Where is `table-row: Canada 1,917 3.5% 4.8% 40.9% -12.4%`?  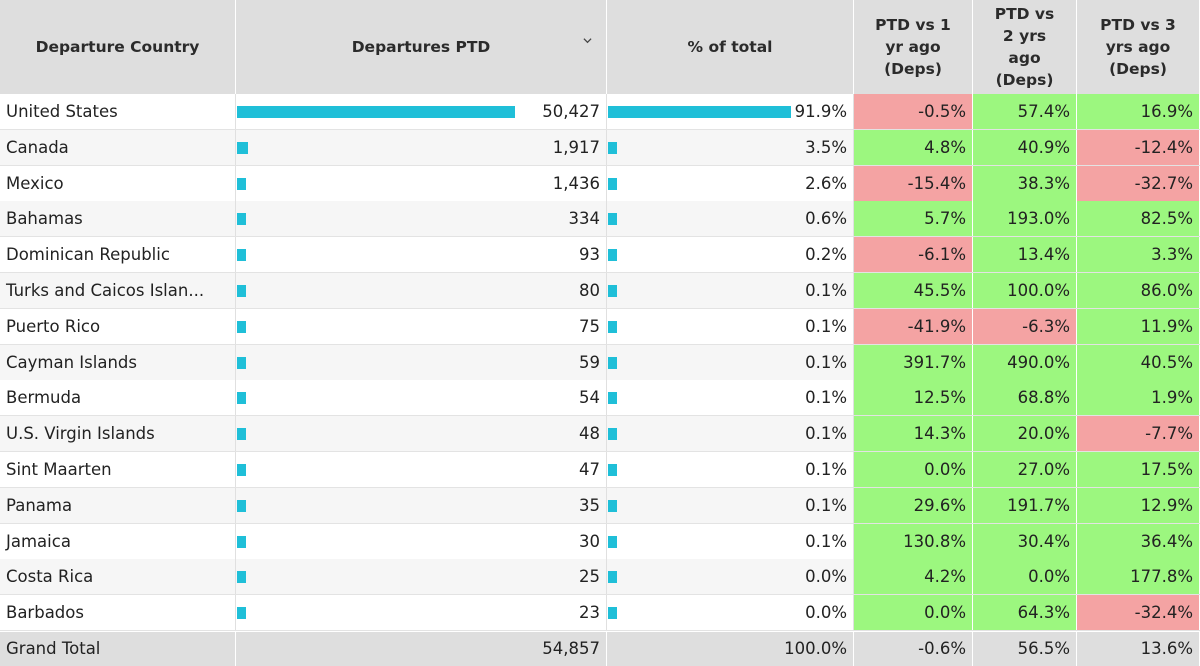
table-row: Canada 1,917 3.5% 4.8% 40.9% -12.4% is located at coordinates (600, 147).